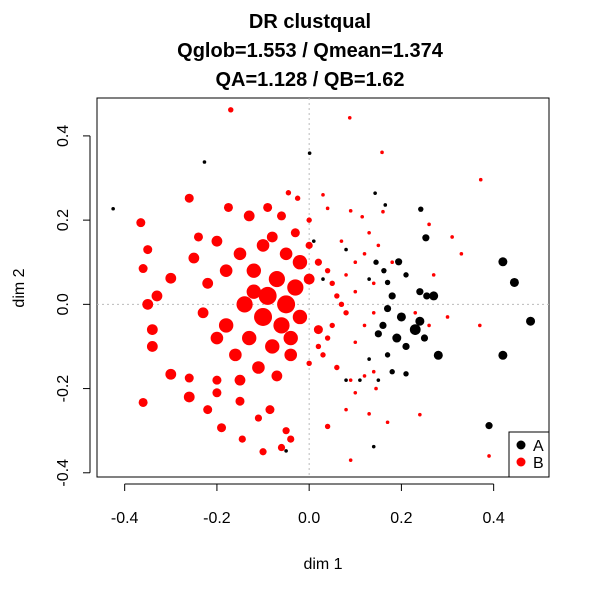 Image resolution: width=600 pixels, height=600 pixels. Describe the element at coordinates (63, 389) in the screenshot. I see `y-tick-label: -0.2` at that location.